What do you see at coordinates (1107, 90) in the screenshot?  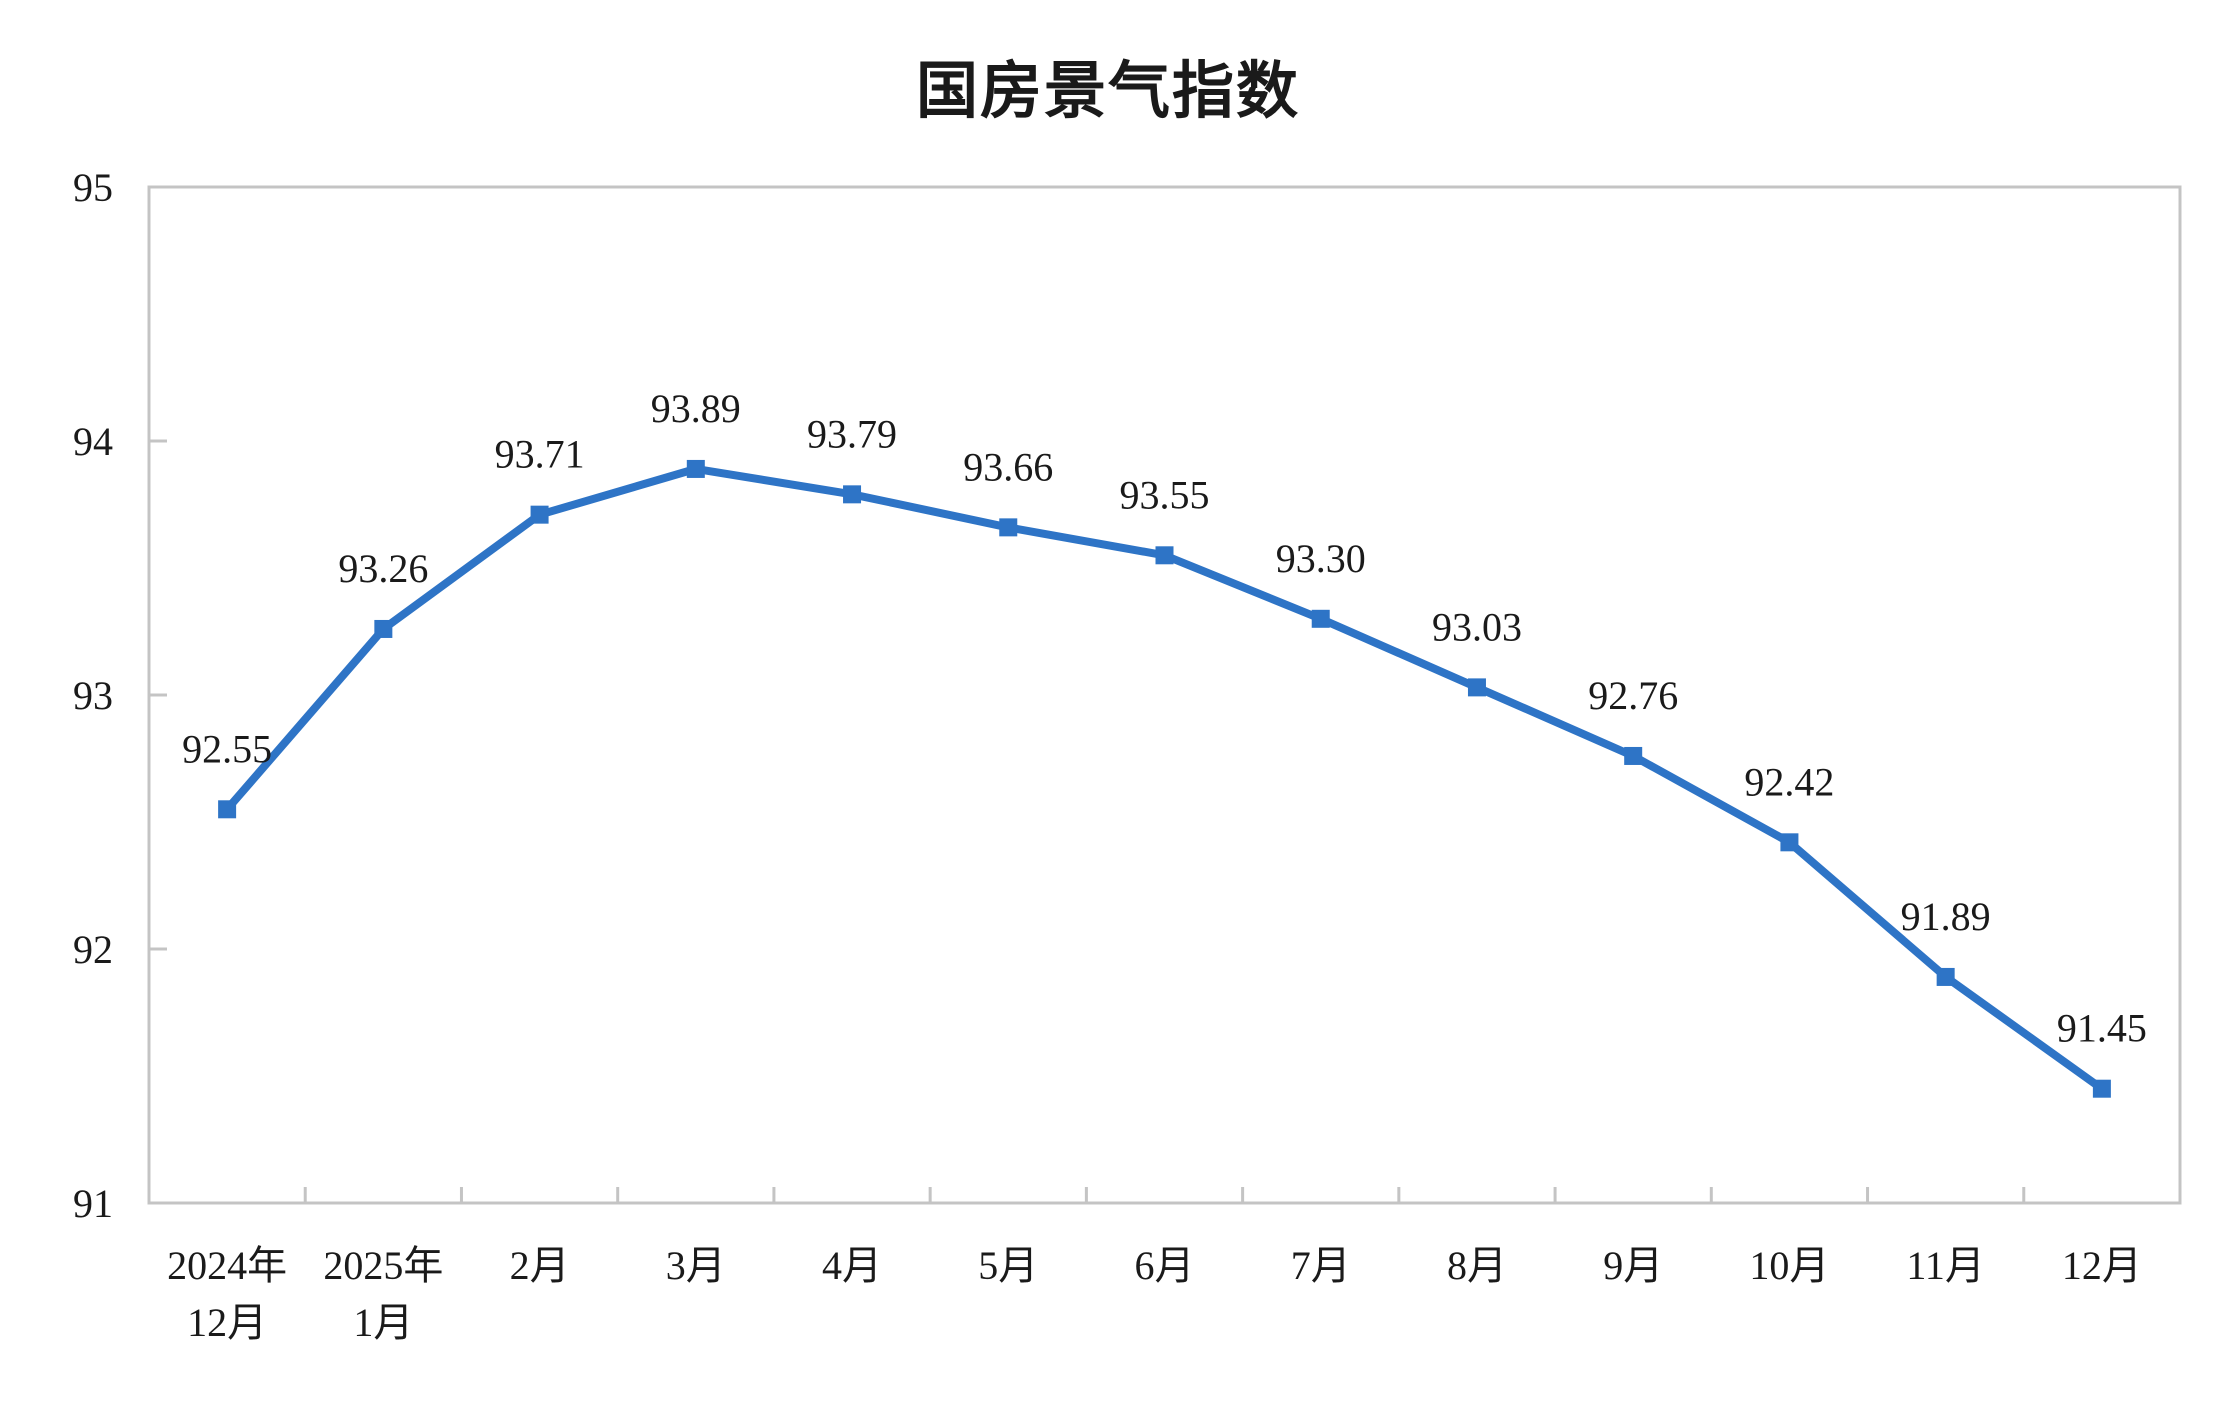 I see `chart-title: 国房景气指数` at bounding box center [1107, 90].